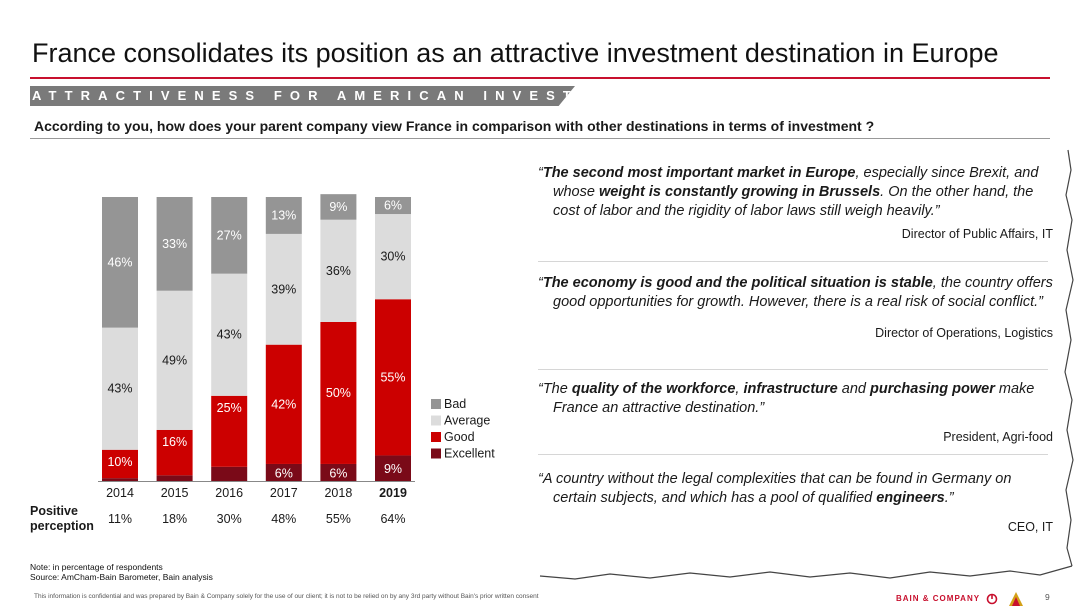 The width and height of the screenshot is (1080, 608). I want to click on bar-value-label: 10%, so click(119, 462).